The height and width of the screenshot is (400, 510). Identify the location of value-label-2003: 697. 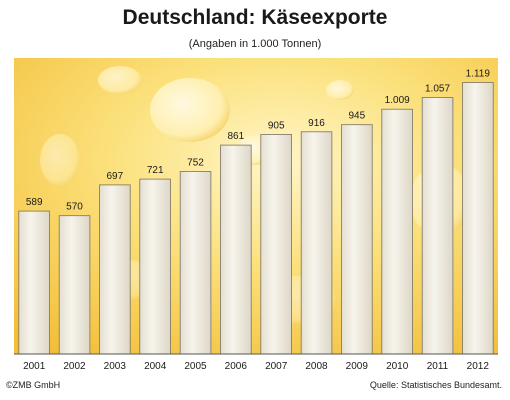
(114, 176).